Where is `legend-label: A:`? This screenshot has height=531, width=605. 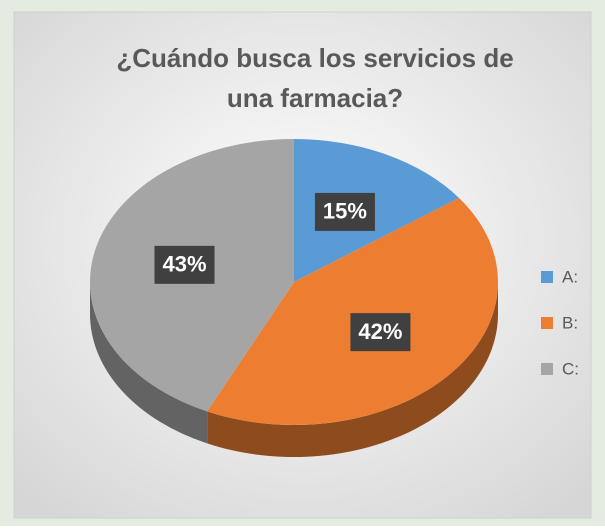
legend-label: A: is located at coordinates (570, 276).